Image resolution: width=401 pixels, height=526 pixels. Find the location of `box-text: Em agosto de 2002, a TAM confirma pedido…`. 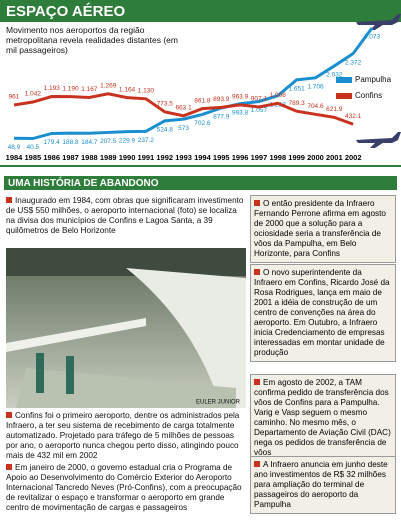

box-text: Em agosto de 2002, a TAM confirma pedido… is located at coordinates (322, 417).